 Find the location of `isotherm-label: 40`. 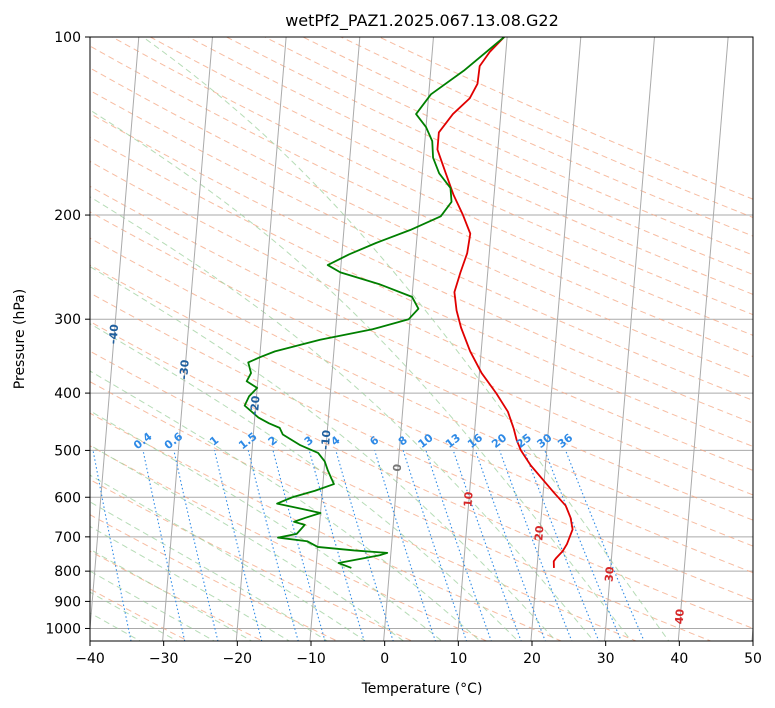

isotherm-label: 40 is located at coordinates (680, 616).